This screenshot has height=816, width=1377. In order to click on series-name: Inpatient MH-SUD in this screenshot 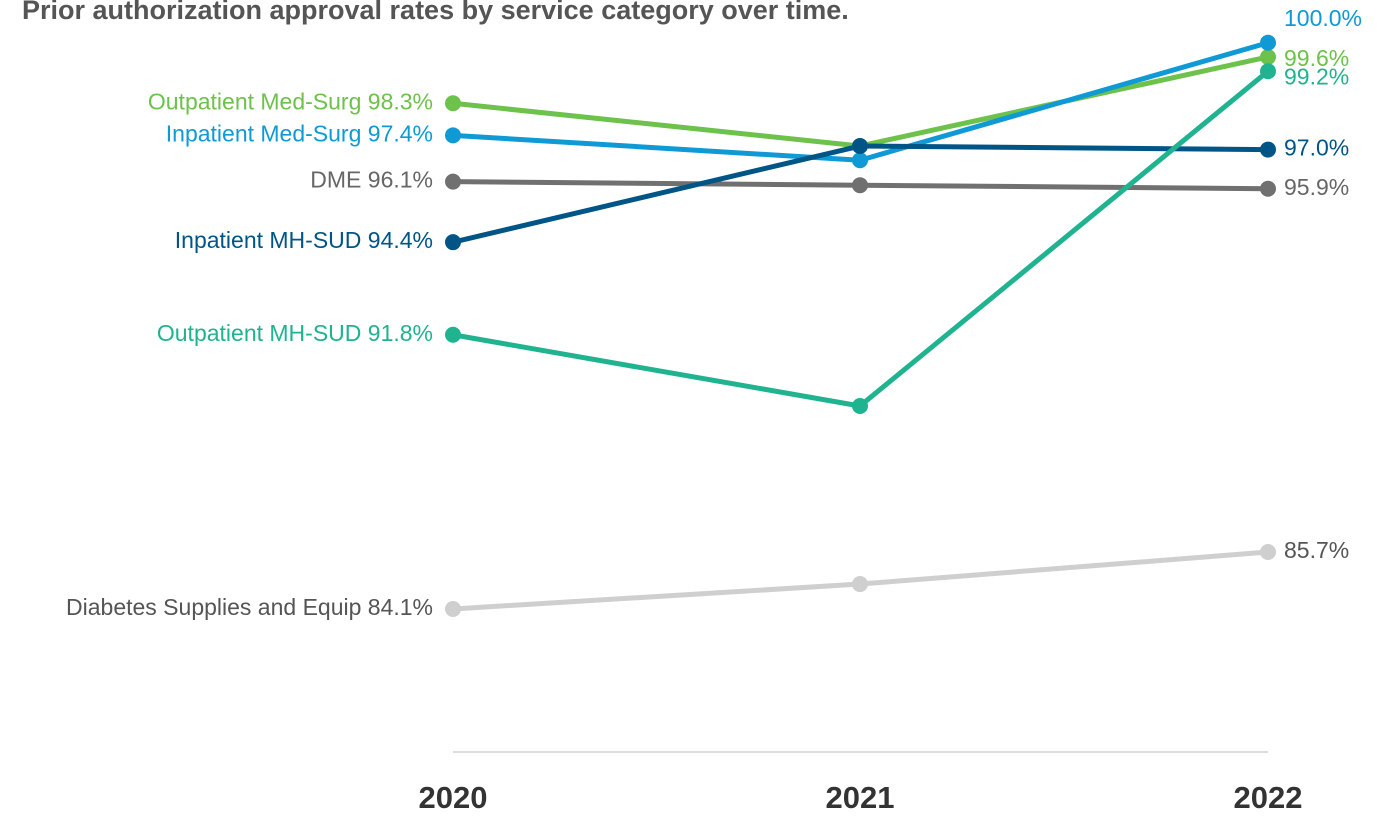, I will do `click(268, 240)`.